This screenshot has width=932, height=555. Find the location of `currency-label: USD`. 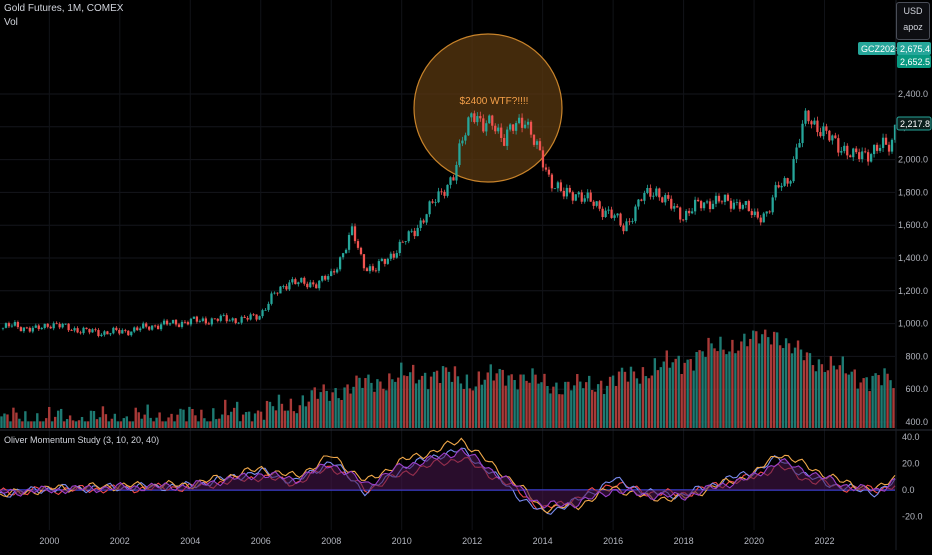

currency-label: USD is located at coordinates (913, 11).